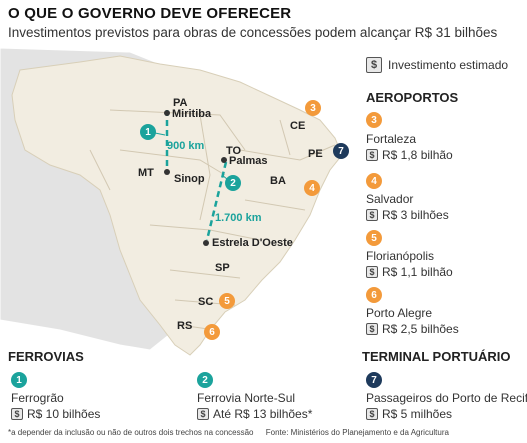 This screenshot has height=443, width=527. I want to click on aero-item-fortaleza: Fortaleza $ R$ 1,8 bilhão, so click(409, 147).